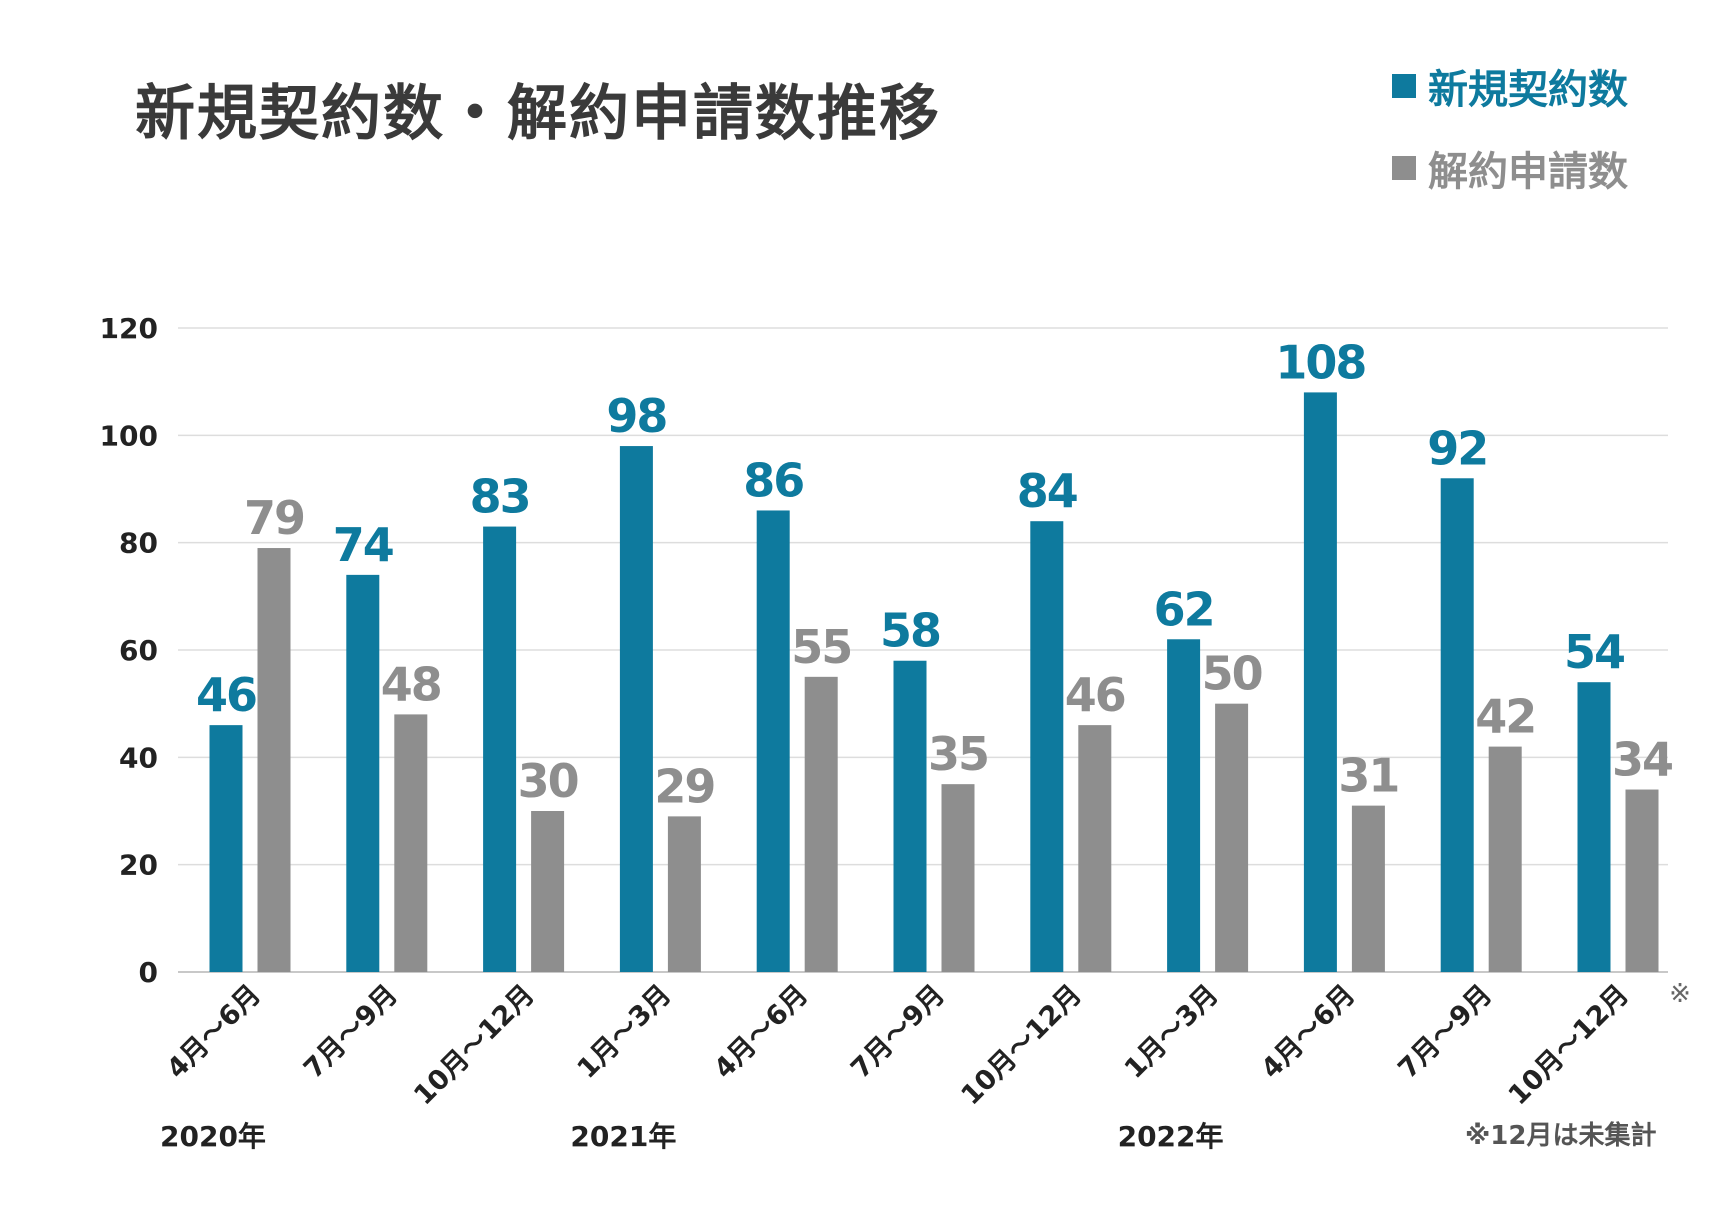 The image size is (1722, 1215). What do you see at coordinates (138, 543) in the screenshot?
I see `y-tick-label: 80` at bounding box center [138, 543].